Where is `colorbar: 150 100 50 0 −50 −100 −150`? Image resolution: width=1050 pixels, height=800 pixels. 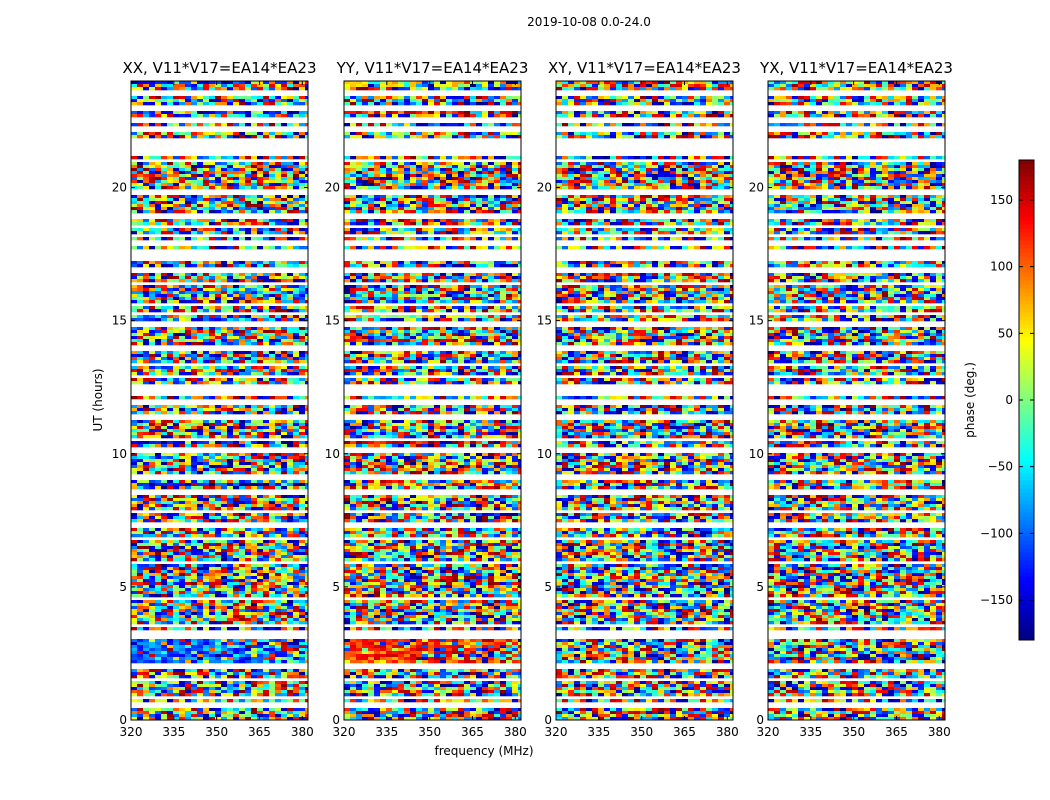 colorbar: 150 100 50 0 −50 −100 −150 is located at coordinates (1007, 400).